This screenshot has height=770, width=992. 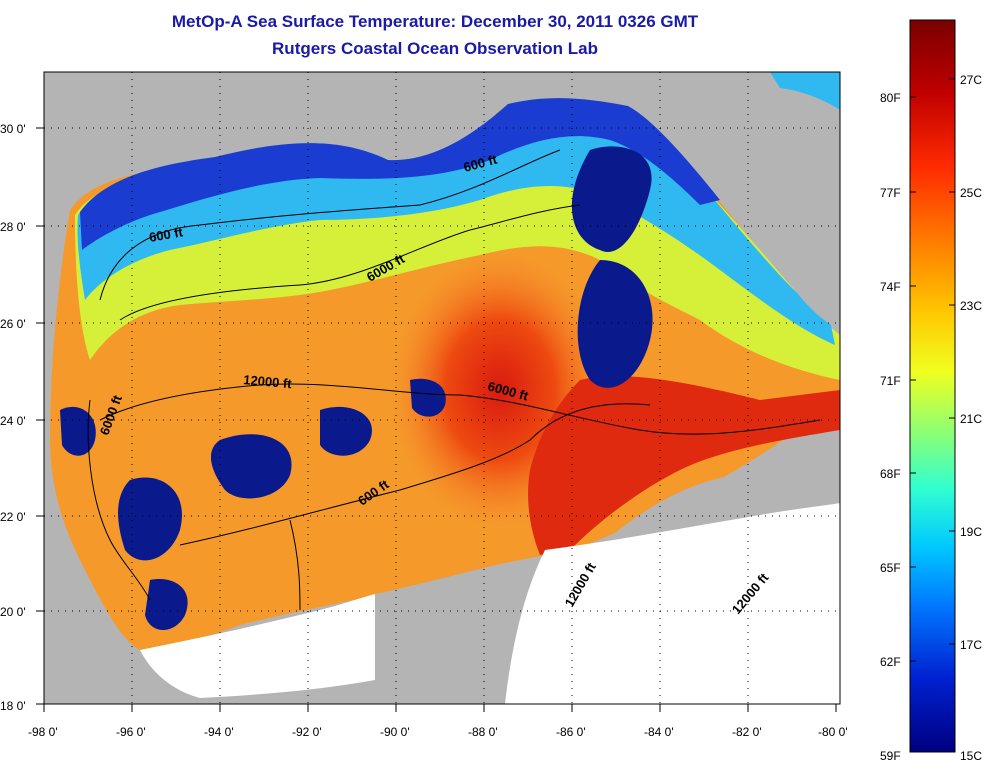 I want to click on lat-tick: 22 0', so click(x=13, y=517).